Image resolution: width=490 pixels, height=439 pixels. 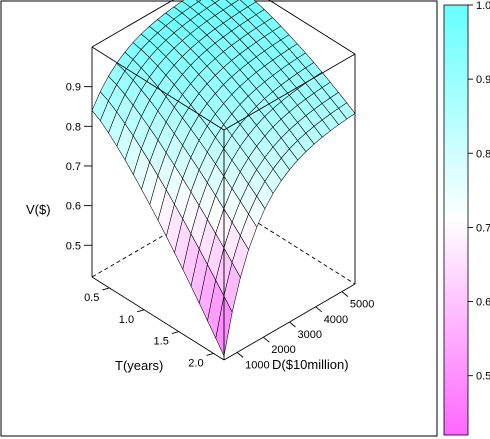 What do you see at coordinates (149, 328) in the screenshot?
I see `x-axis: 0.5 1.0 1.5 2.0` at bounding box center [149, 328].